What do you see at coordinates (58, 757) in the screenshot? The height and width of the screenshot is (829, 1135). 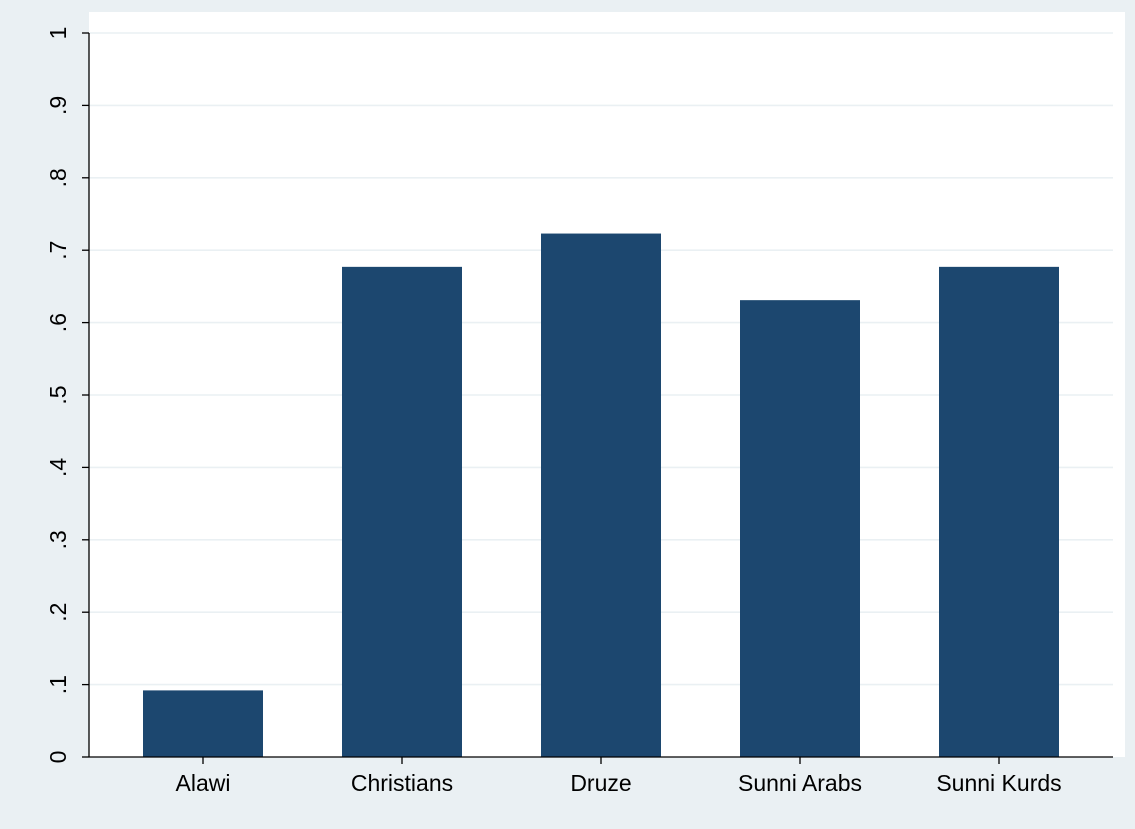 I see `y-tick-label: 0` at bounding box center [58, 757].